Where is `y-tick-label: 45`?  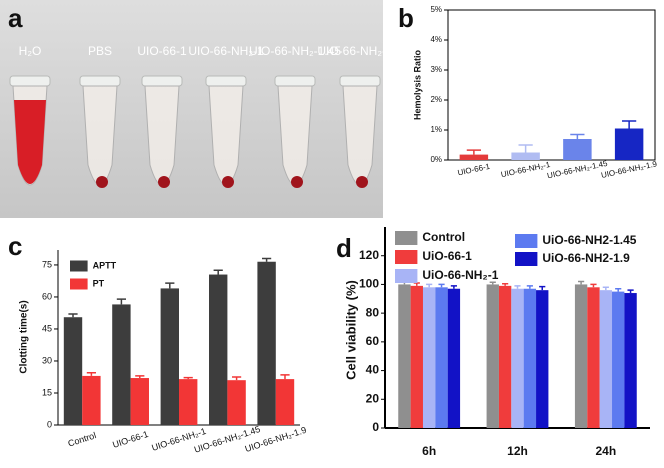 y-tick-label: 45 is located at coordinates (47, 328).